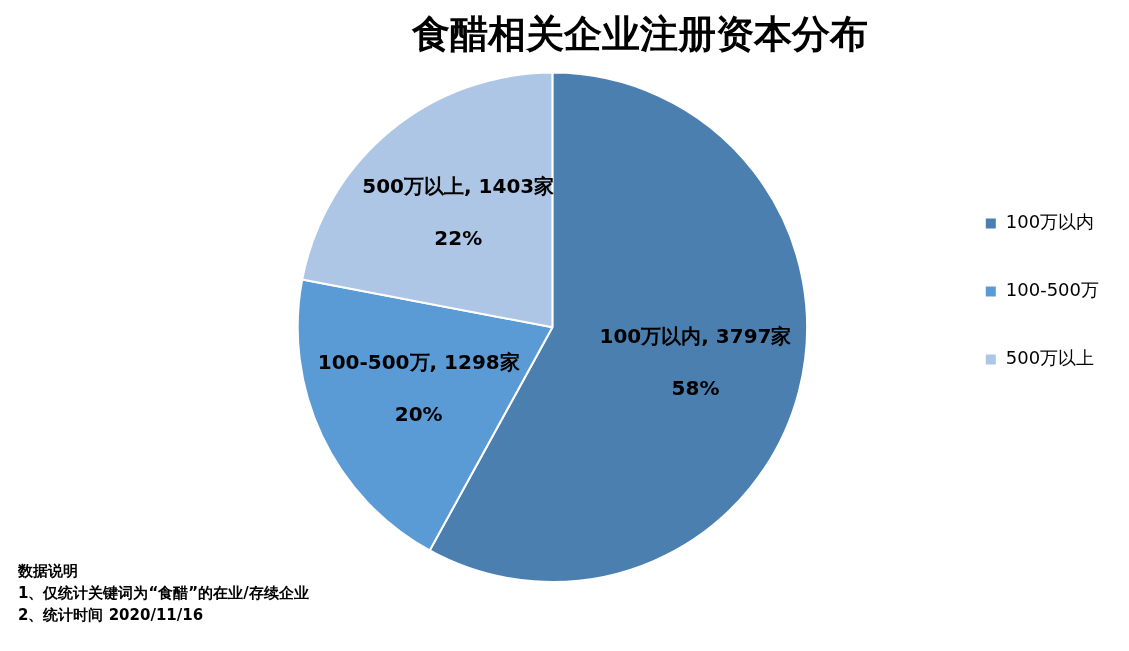 The height and width of the screenshot is (651, 1129). Describe the element at coordinates (48, 571) in the screenshot. I see `text: 数据说明` at that location.